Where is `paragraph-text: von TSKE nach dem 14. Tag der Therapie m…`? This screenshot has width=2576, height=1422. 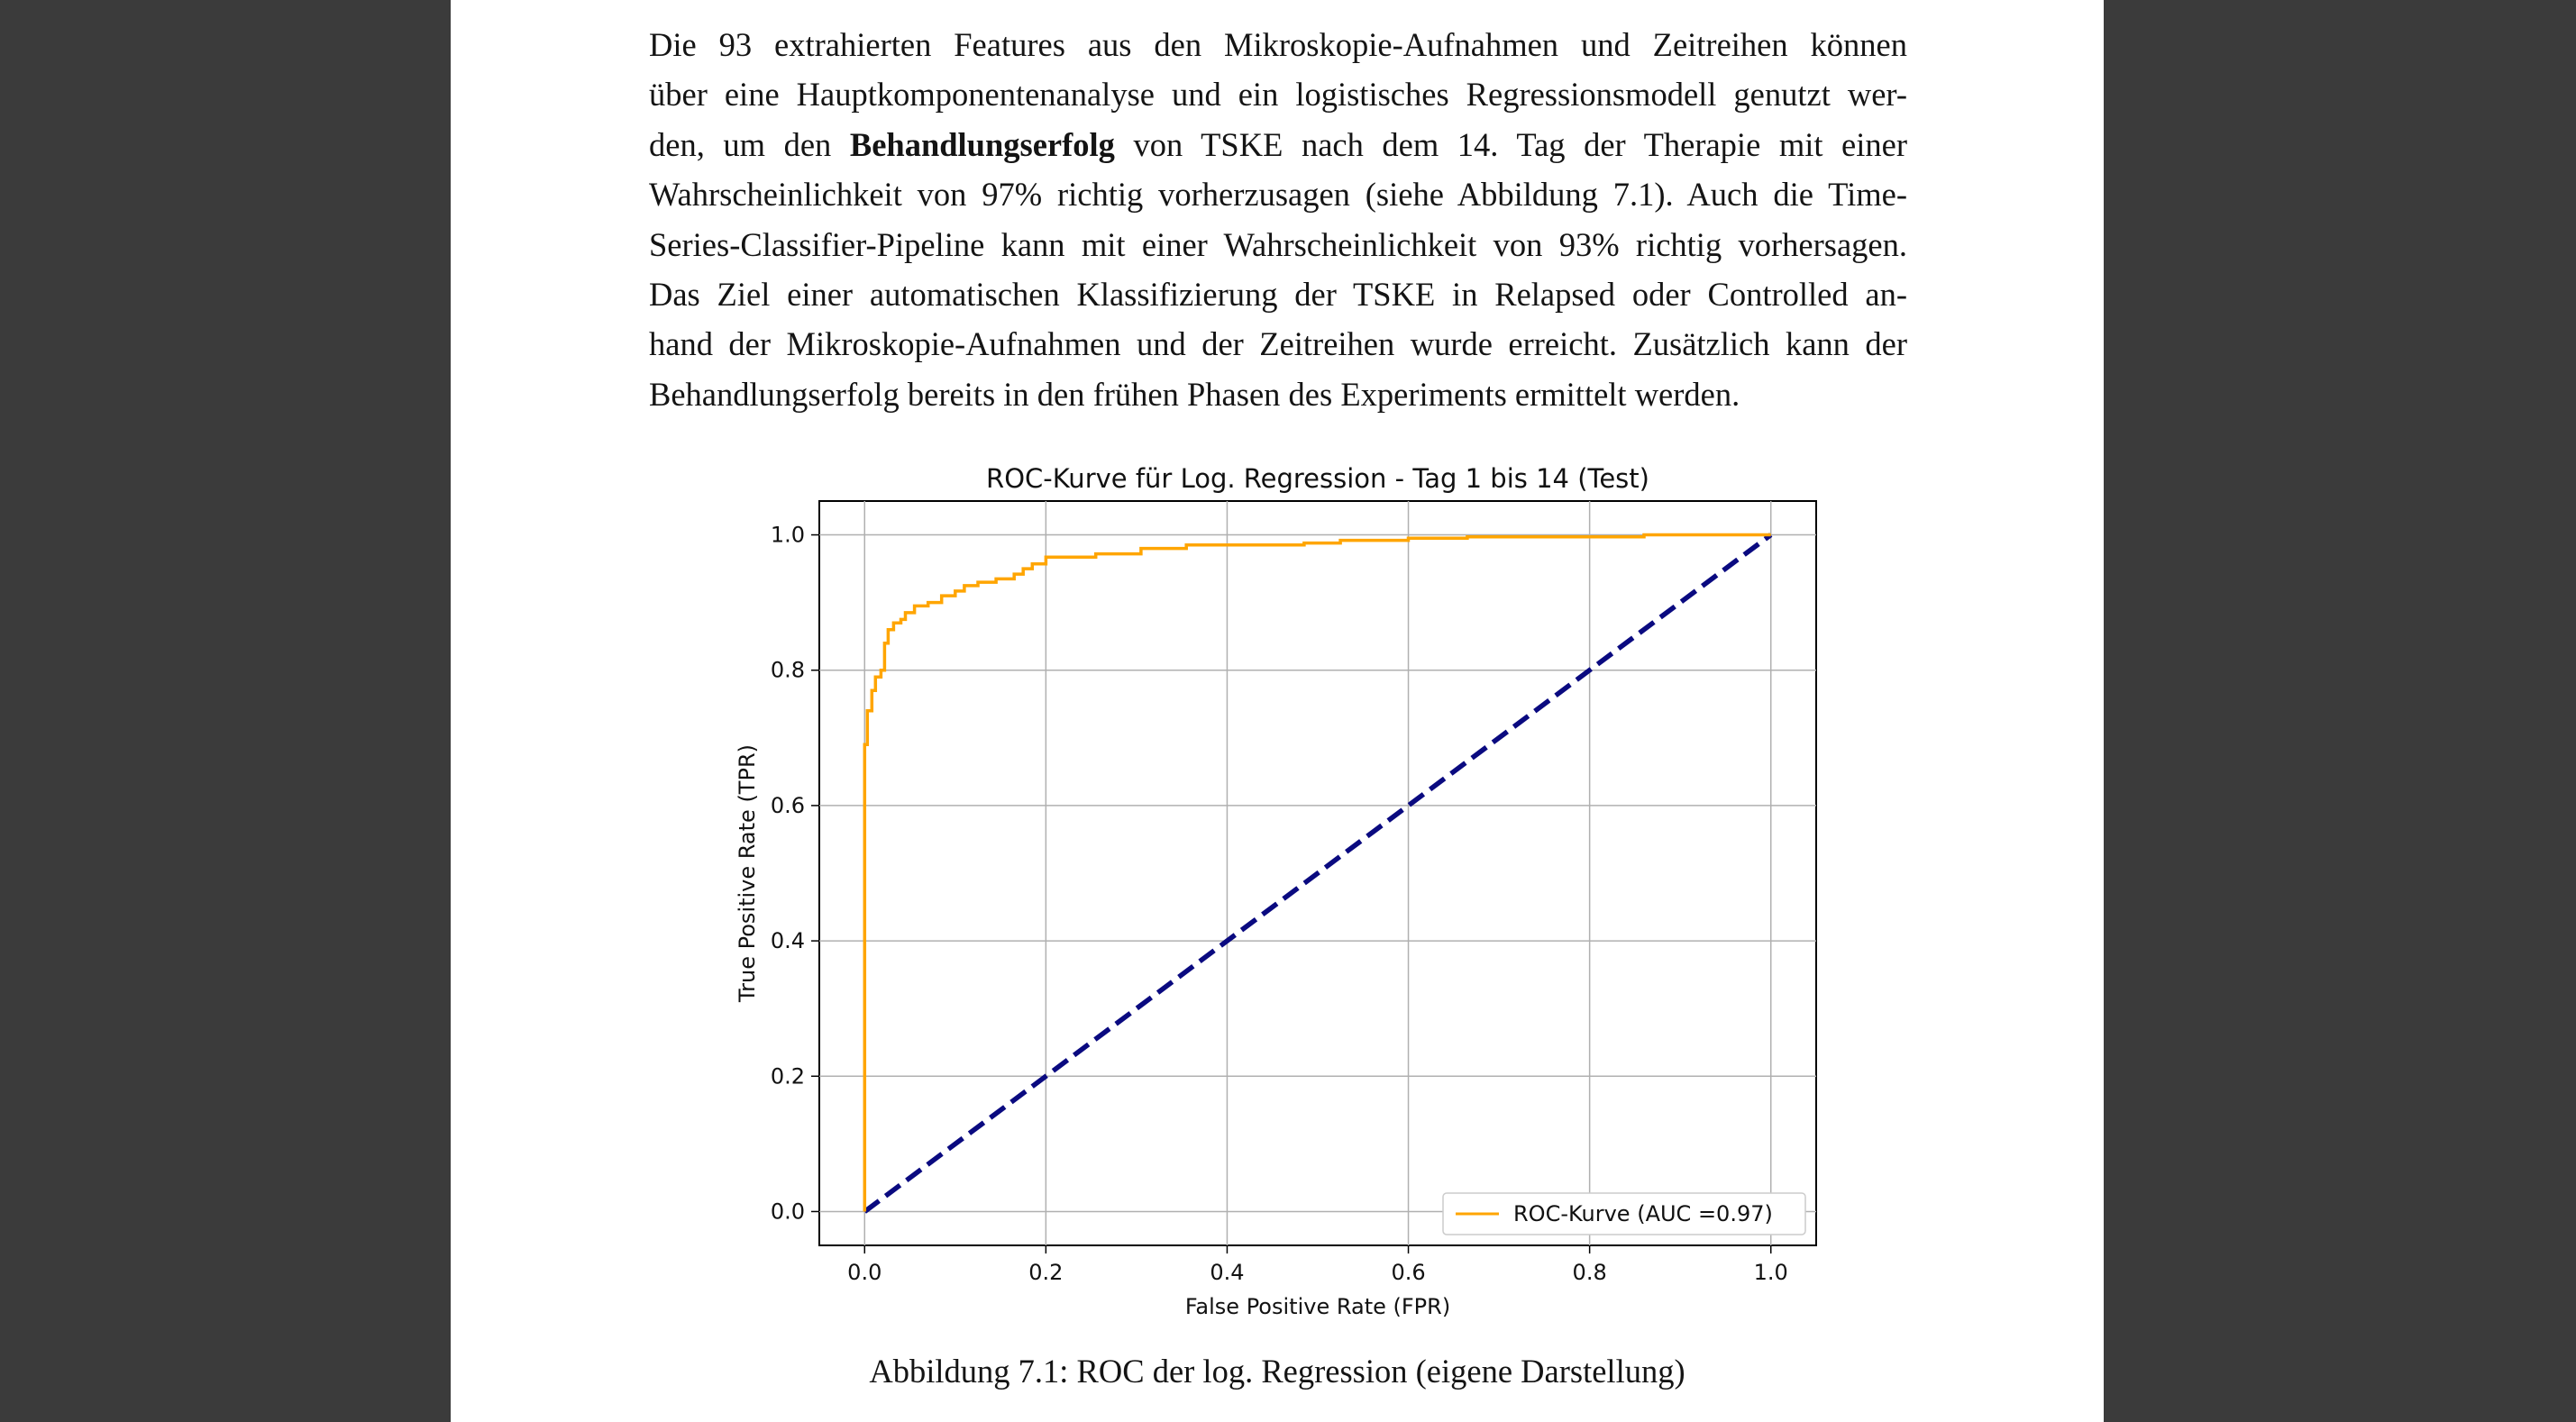
paragraph-text: von TSKE nach dem 14. Tag der Therapie m… is located at coordinates (1510, 144).